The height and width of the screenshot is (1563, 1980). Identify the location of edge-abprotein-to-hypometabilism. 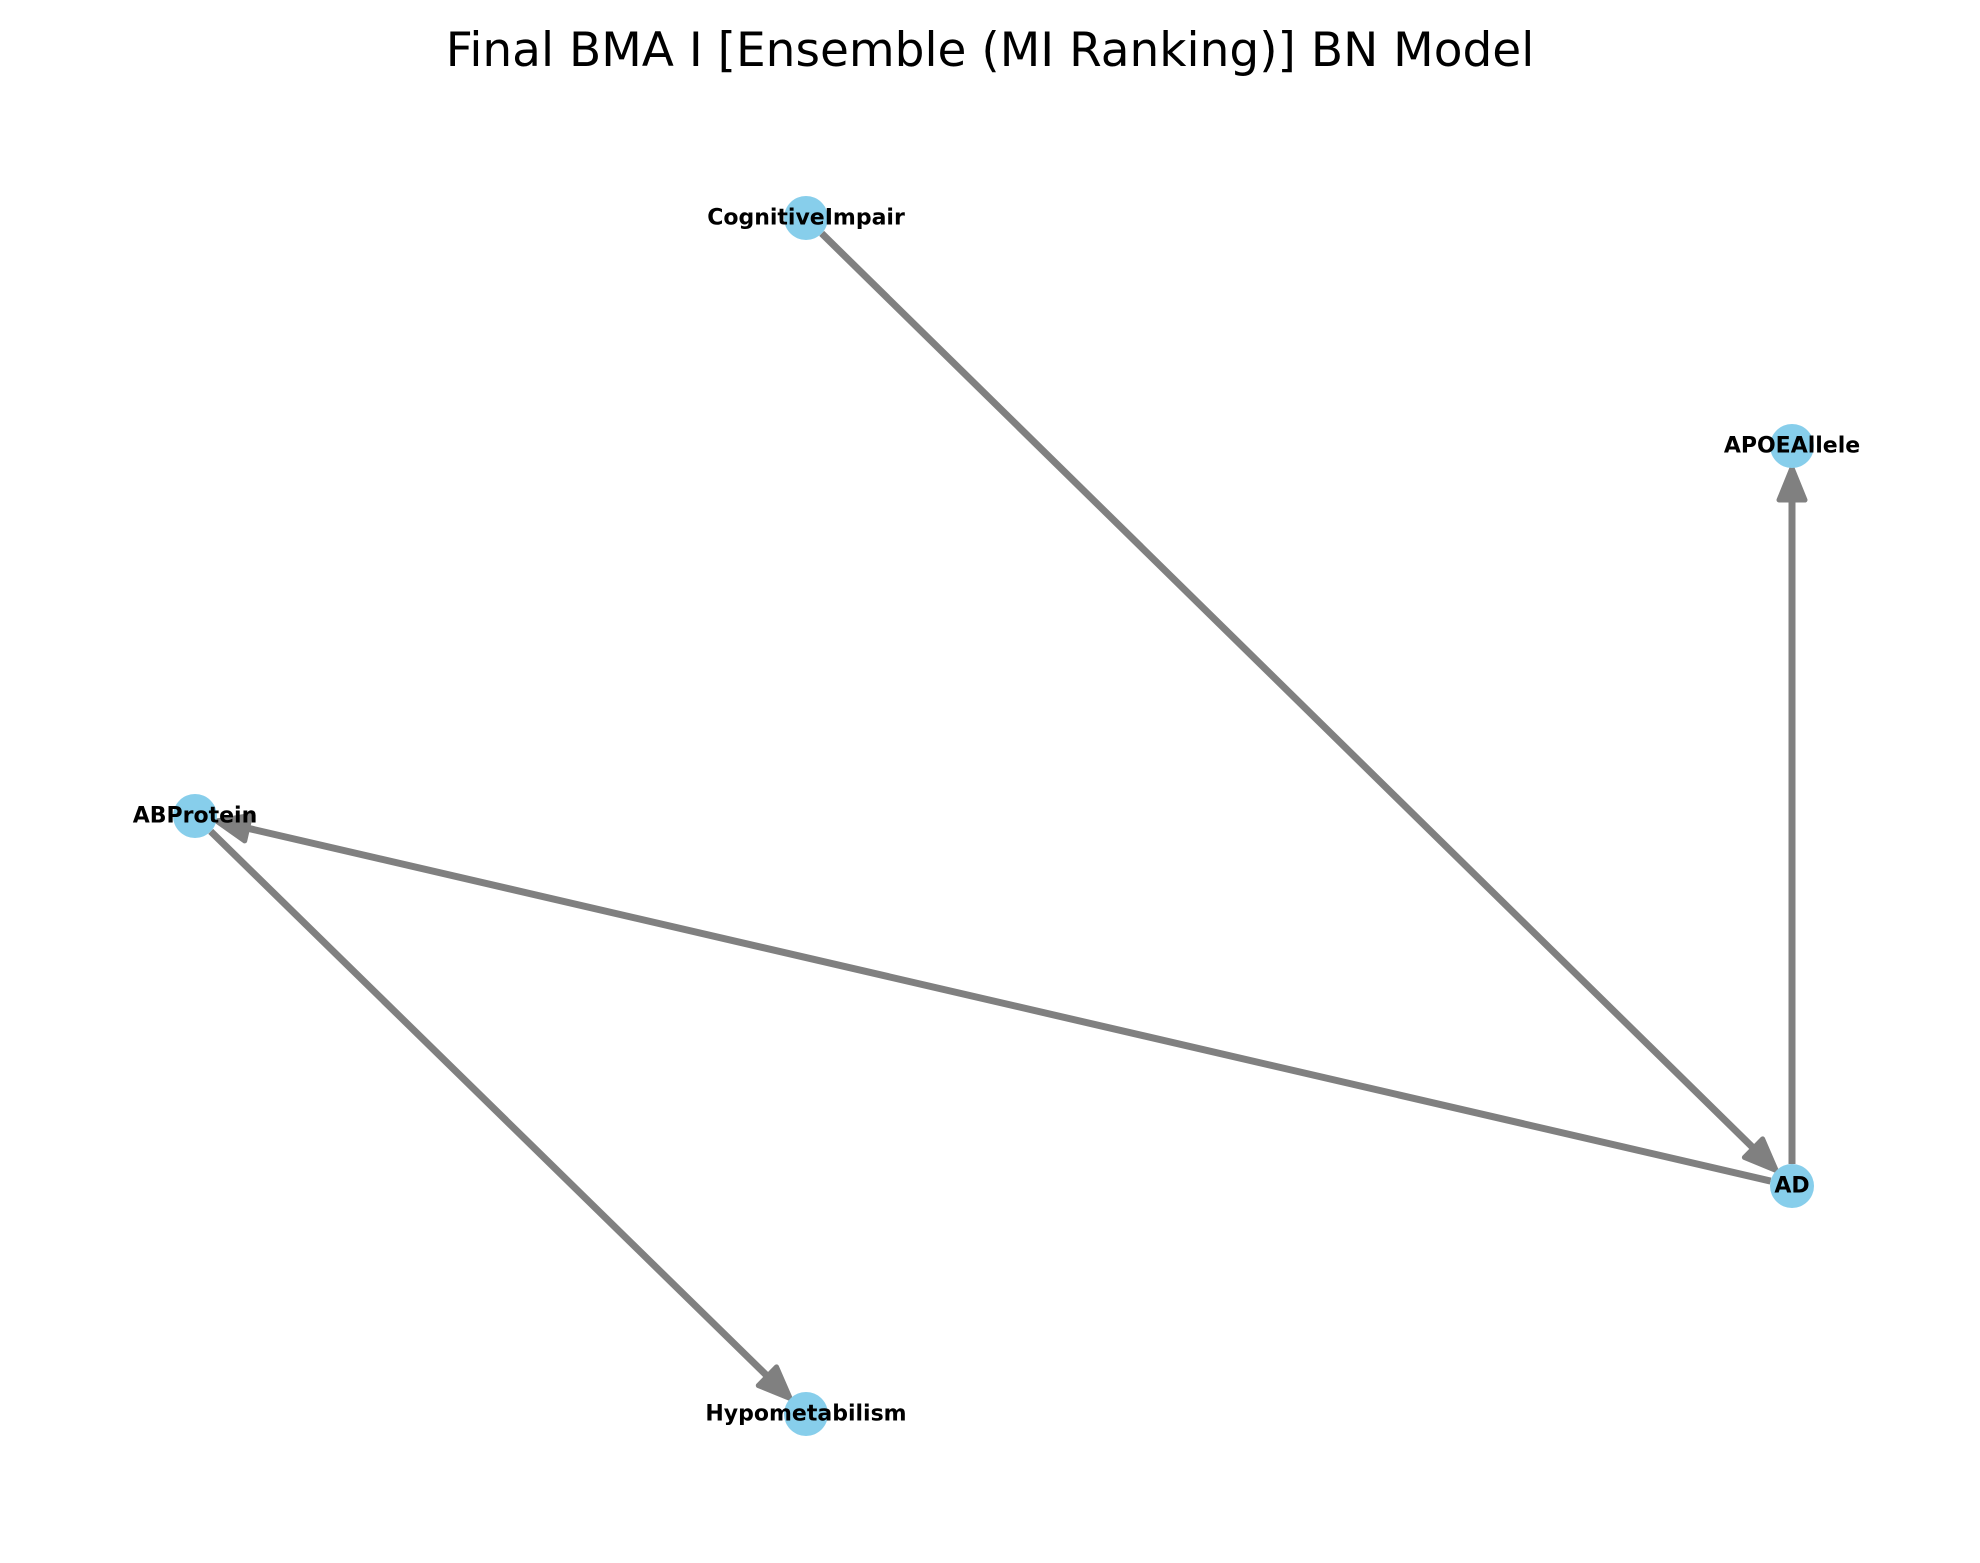
(500, 1115).